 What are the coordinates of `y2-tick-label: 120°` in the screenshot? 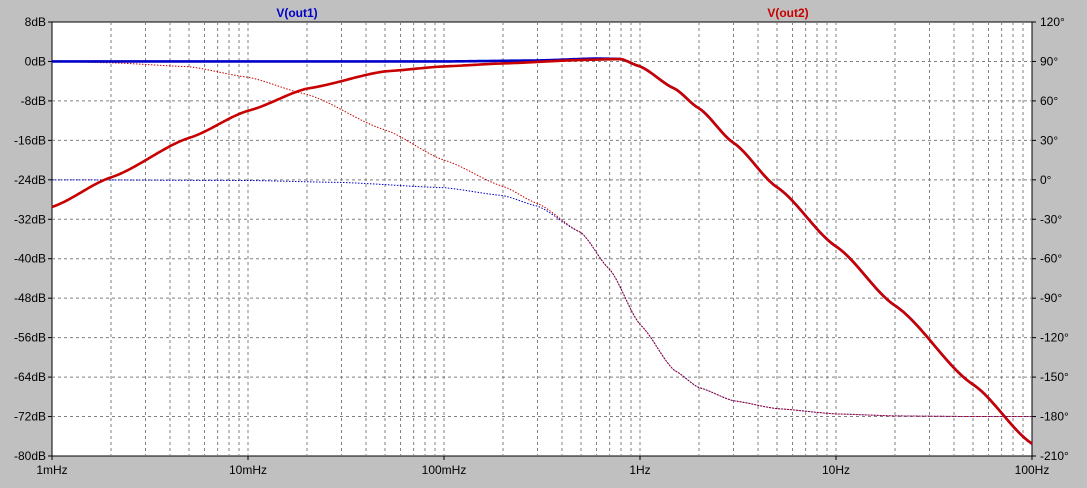 It's located at (1052, 22).